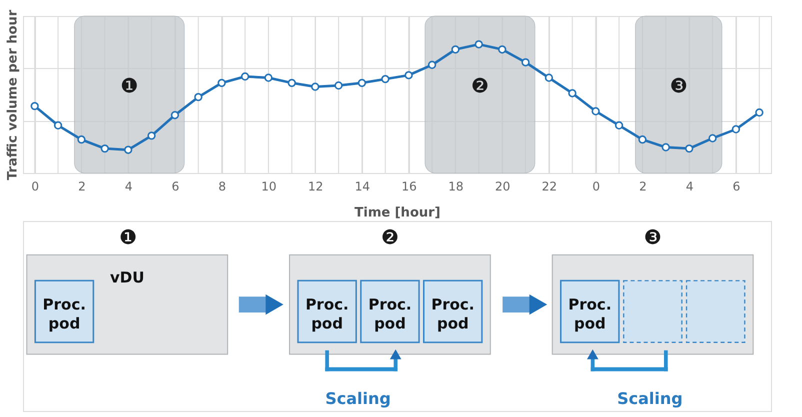 The width and height of the screenshot is (802, 417). I want to click on x-tick-label: 12, so click(316, 187).